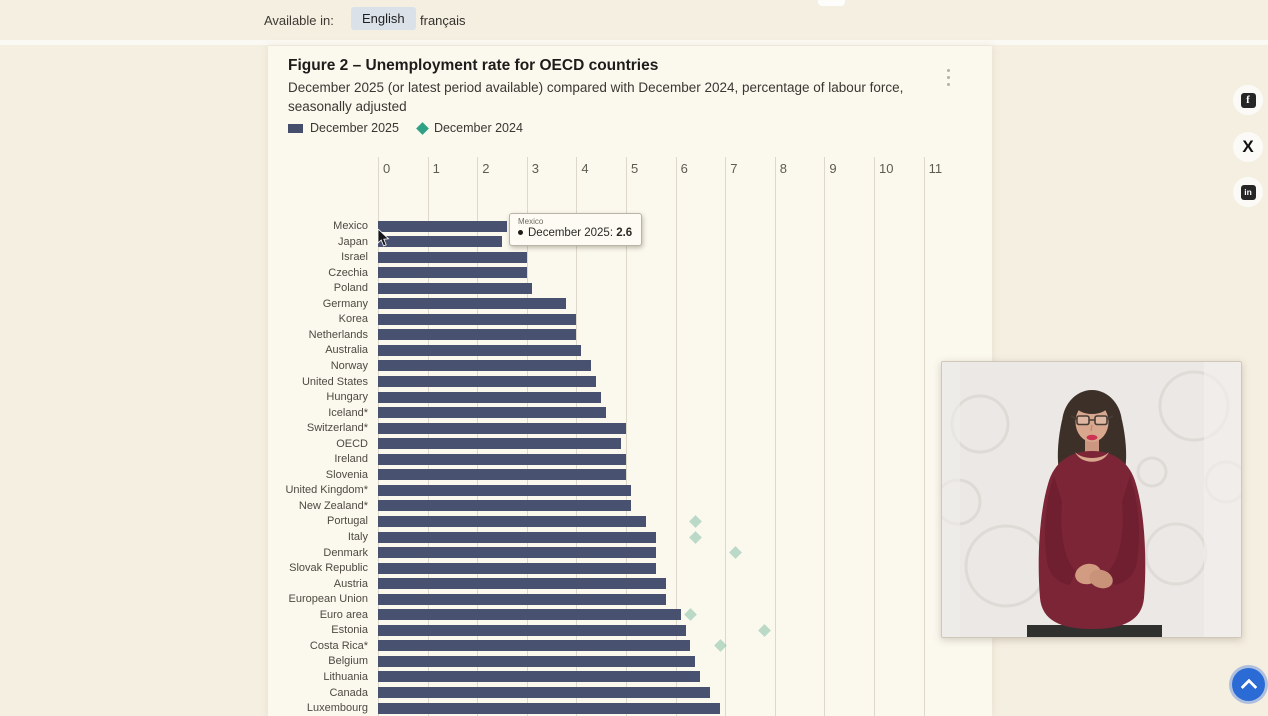 The image size is (1268, 716). I want to click on bar-iceland, so click(492, 413).